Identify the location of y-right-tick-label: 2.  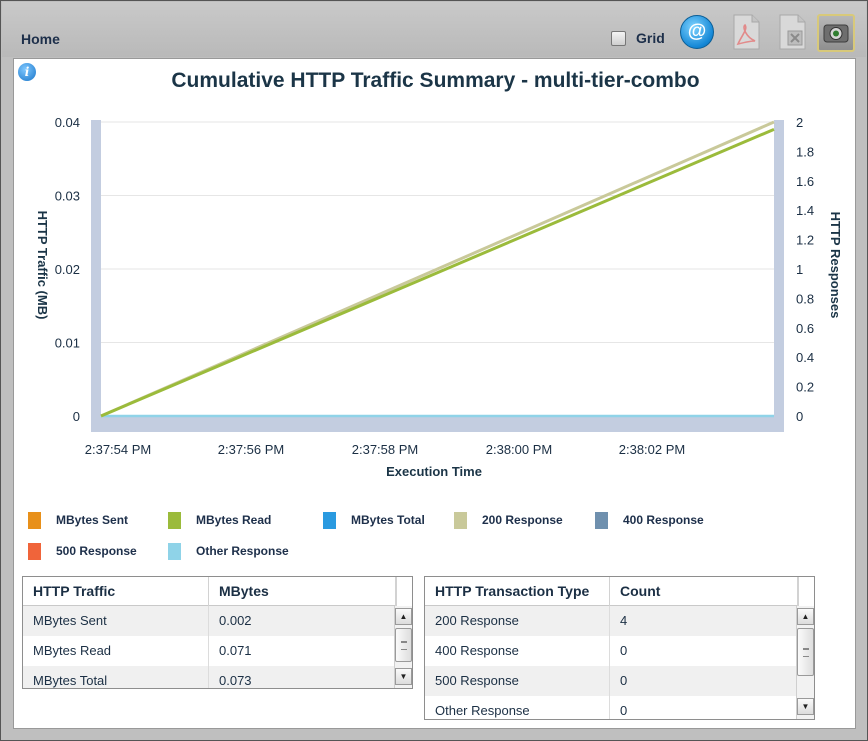
(799, 122).